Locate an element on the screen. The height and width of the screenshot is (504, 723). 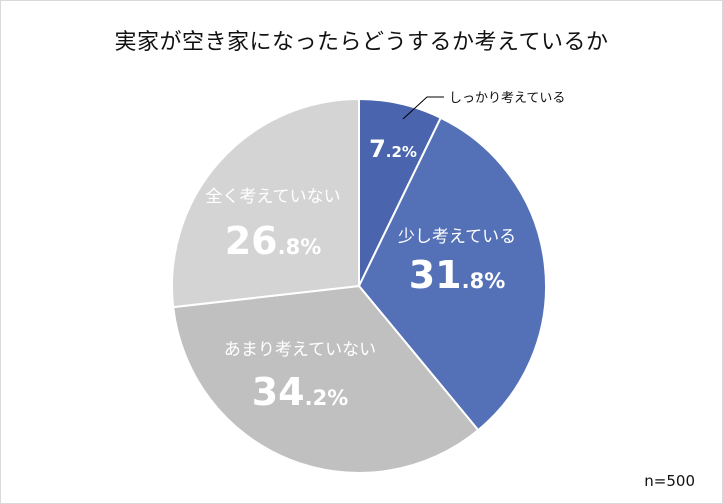
callout-leader-line is located at coordinates (423, 108).